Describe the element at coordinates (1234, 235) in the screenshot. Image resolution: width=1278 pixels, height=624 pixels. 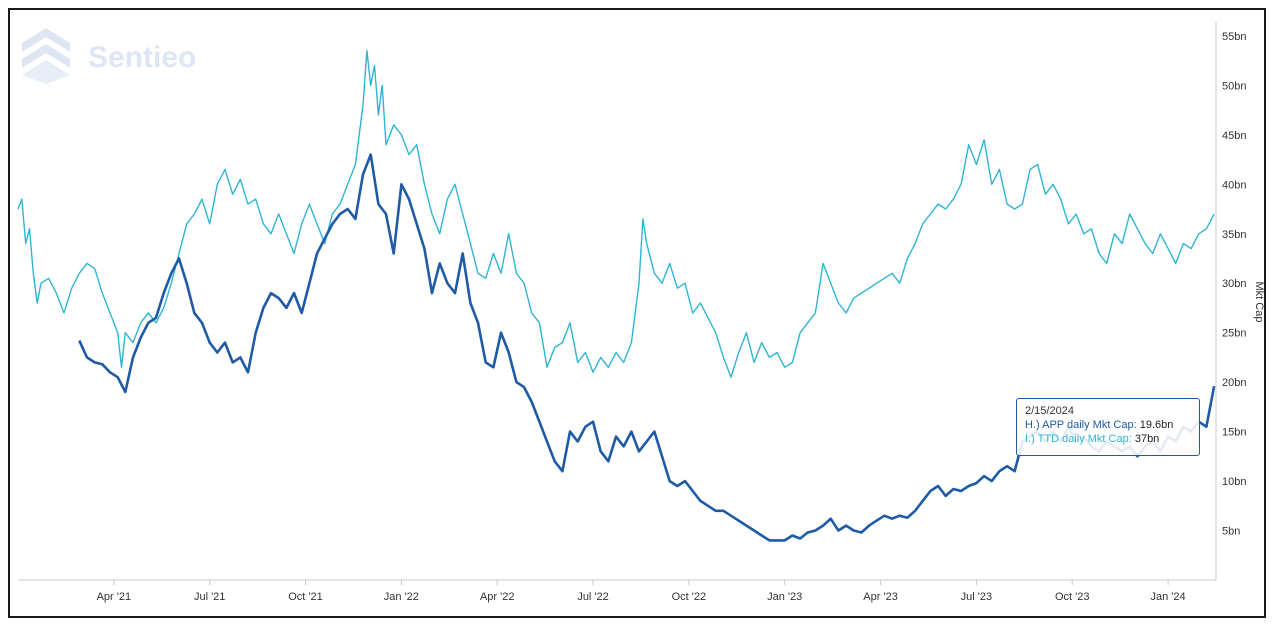
I see `y-tick-label: 35bn` at that location.